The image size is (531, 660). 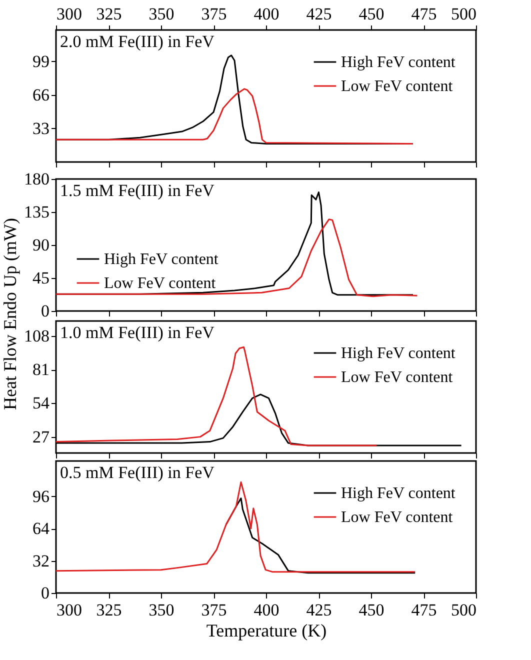 What do you see at coordinates (138, 472) in the screenshot?
I see `chart-title: 0.5 mM Fe(III) in FeV` at bounding box center [138, 472].